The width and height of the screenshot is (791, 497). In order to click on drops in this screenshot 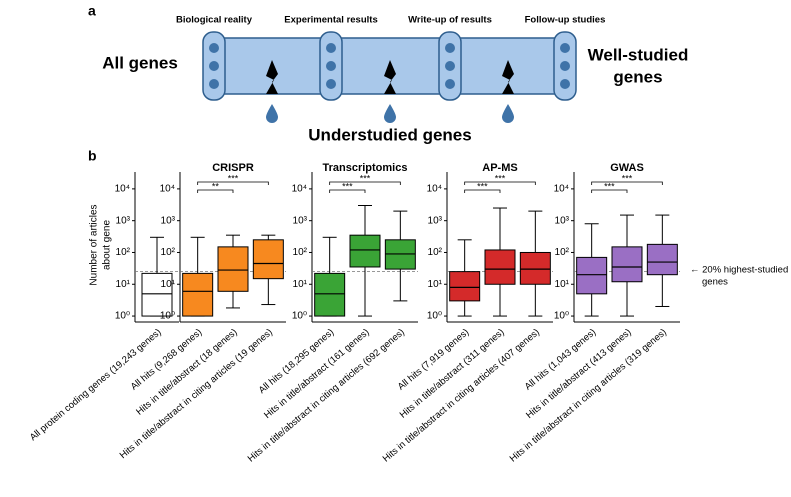, I will do `click(390, 113)`.